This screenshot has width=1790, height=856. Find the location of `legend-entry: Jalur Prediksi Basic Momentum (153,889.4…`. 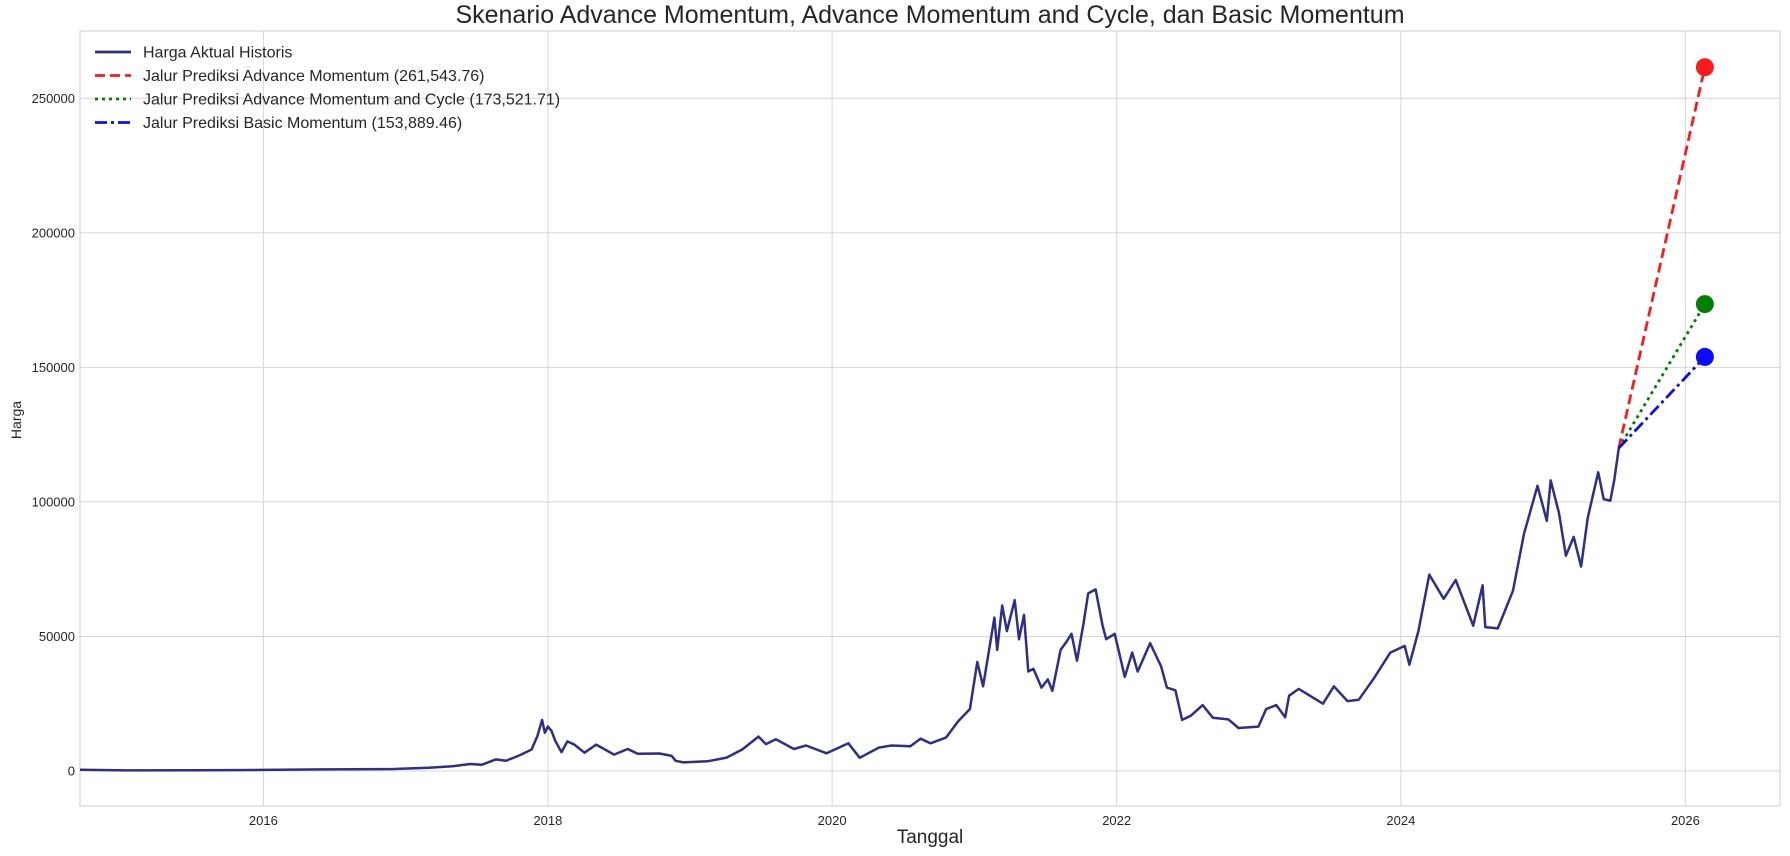

legend-entry: Jalur Prediksi Basic Momentum (153,889.4… is located at coordinates (302, 123).